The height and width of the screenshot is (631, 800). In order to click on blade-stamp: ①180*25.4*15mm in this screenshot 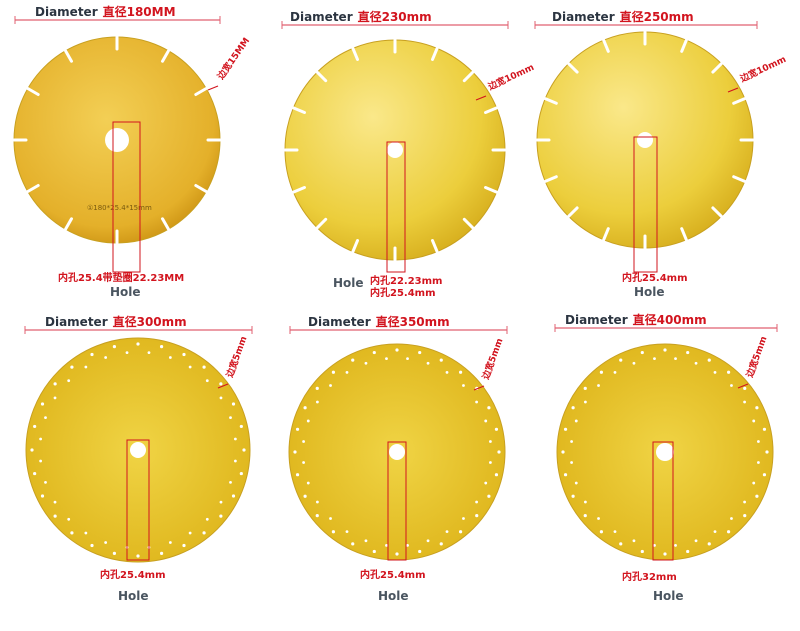, I will do `click(119, 208)`.